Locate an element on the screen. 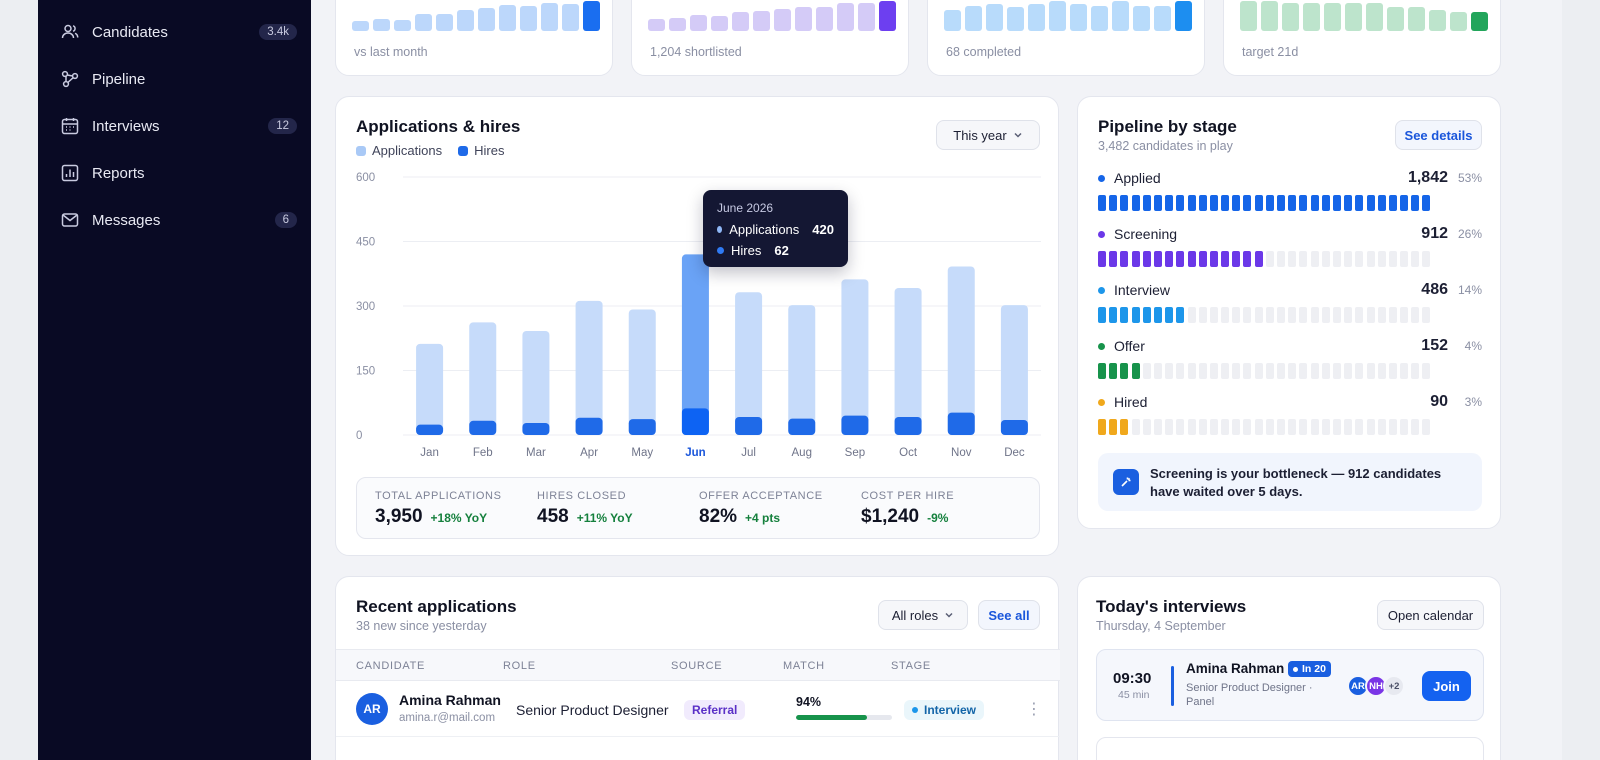 The height and width of the screenshot is (760, 1600). users-icon is located at coordinates (70, 32).